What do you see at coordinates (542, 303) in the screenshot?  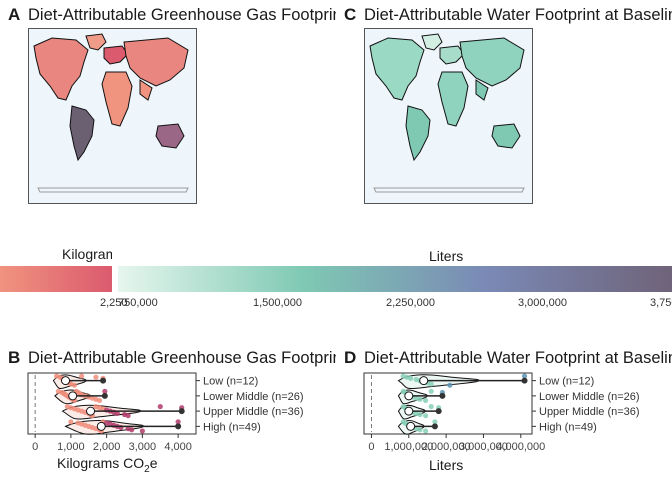 I see `water-legend-tick: 3,000,000` at bounding box center [542, 303].